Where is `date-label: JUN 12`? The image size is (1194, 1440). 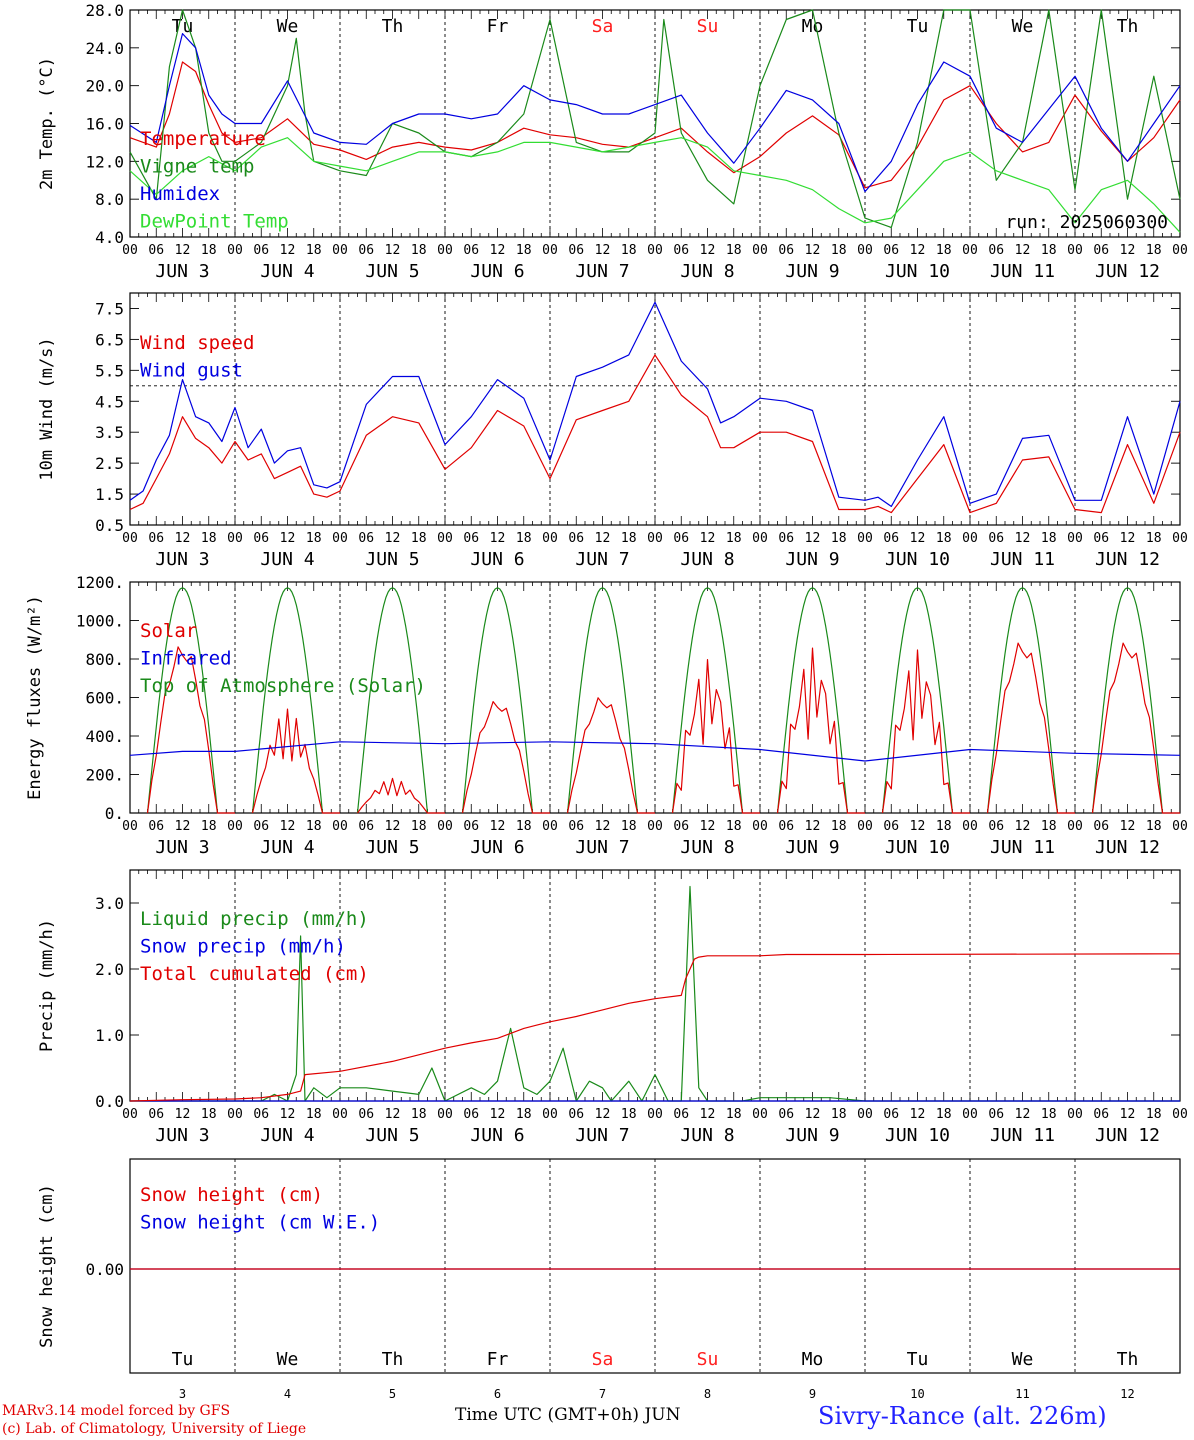 date-label: JUN 12 is located at coordinates (1127, 1135).